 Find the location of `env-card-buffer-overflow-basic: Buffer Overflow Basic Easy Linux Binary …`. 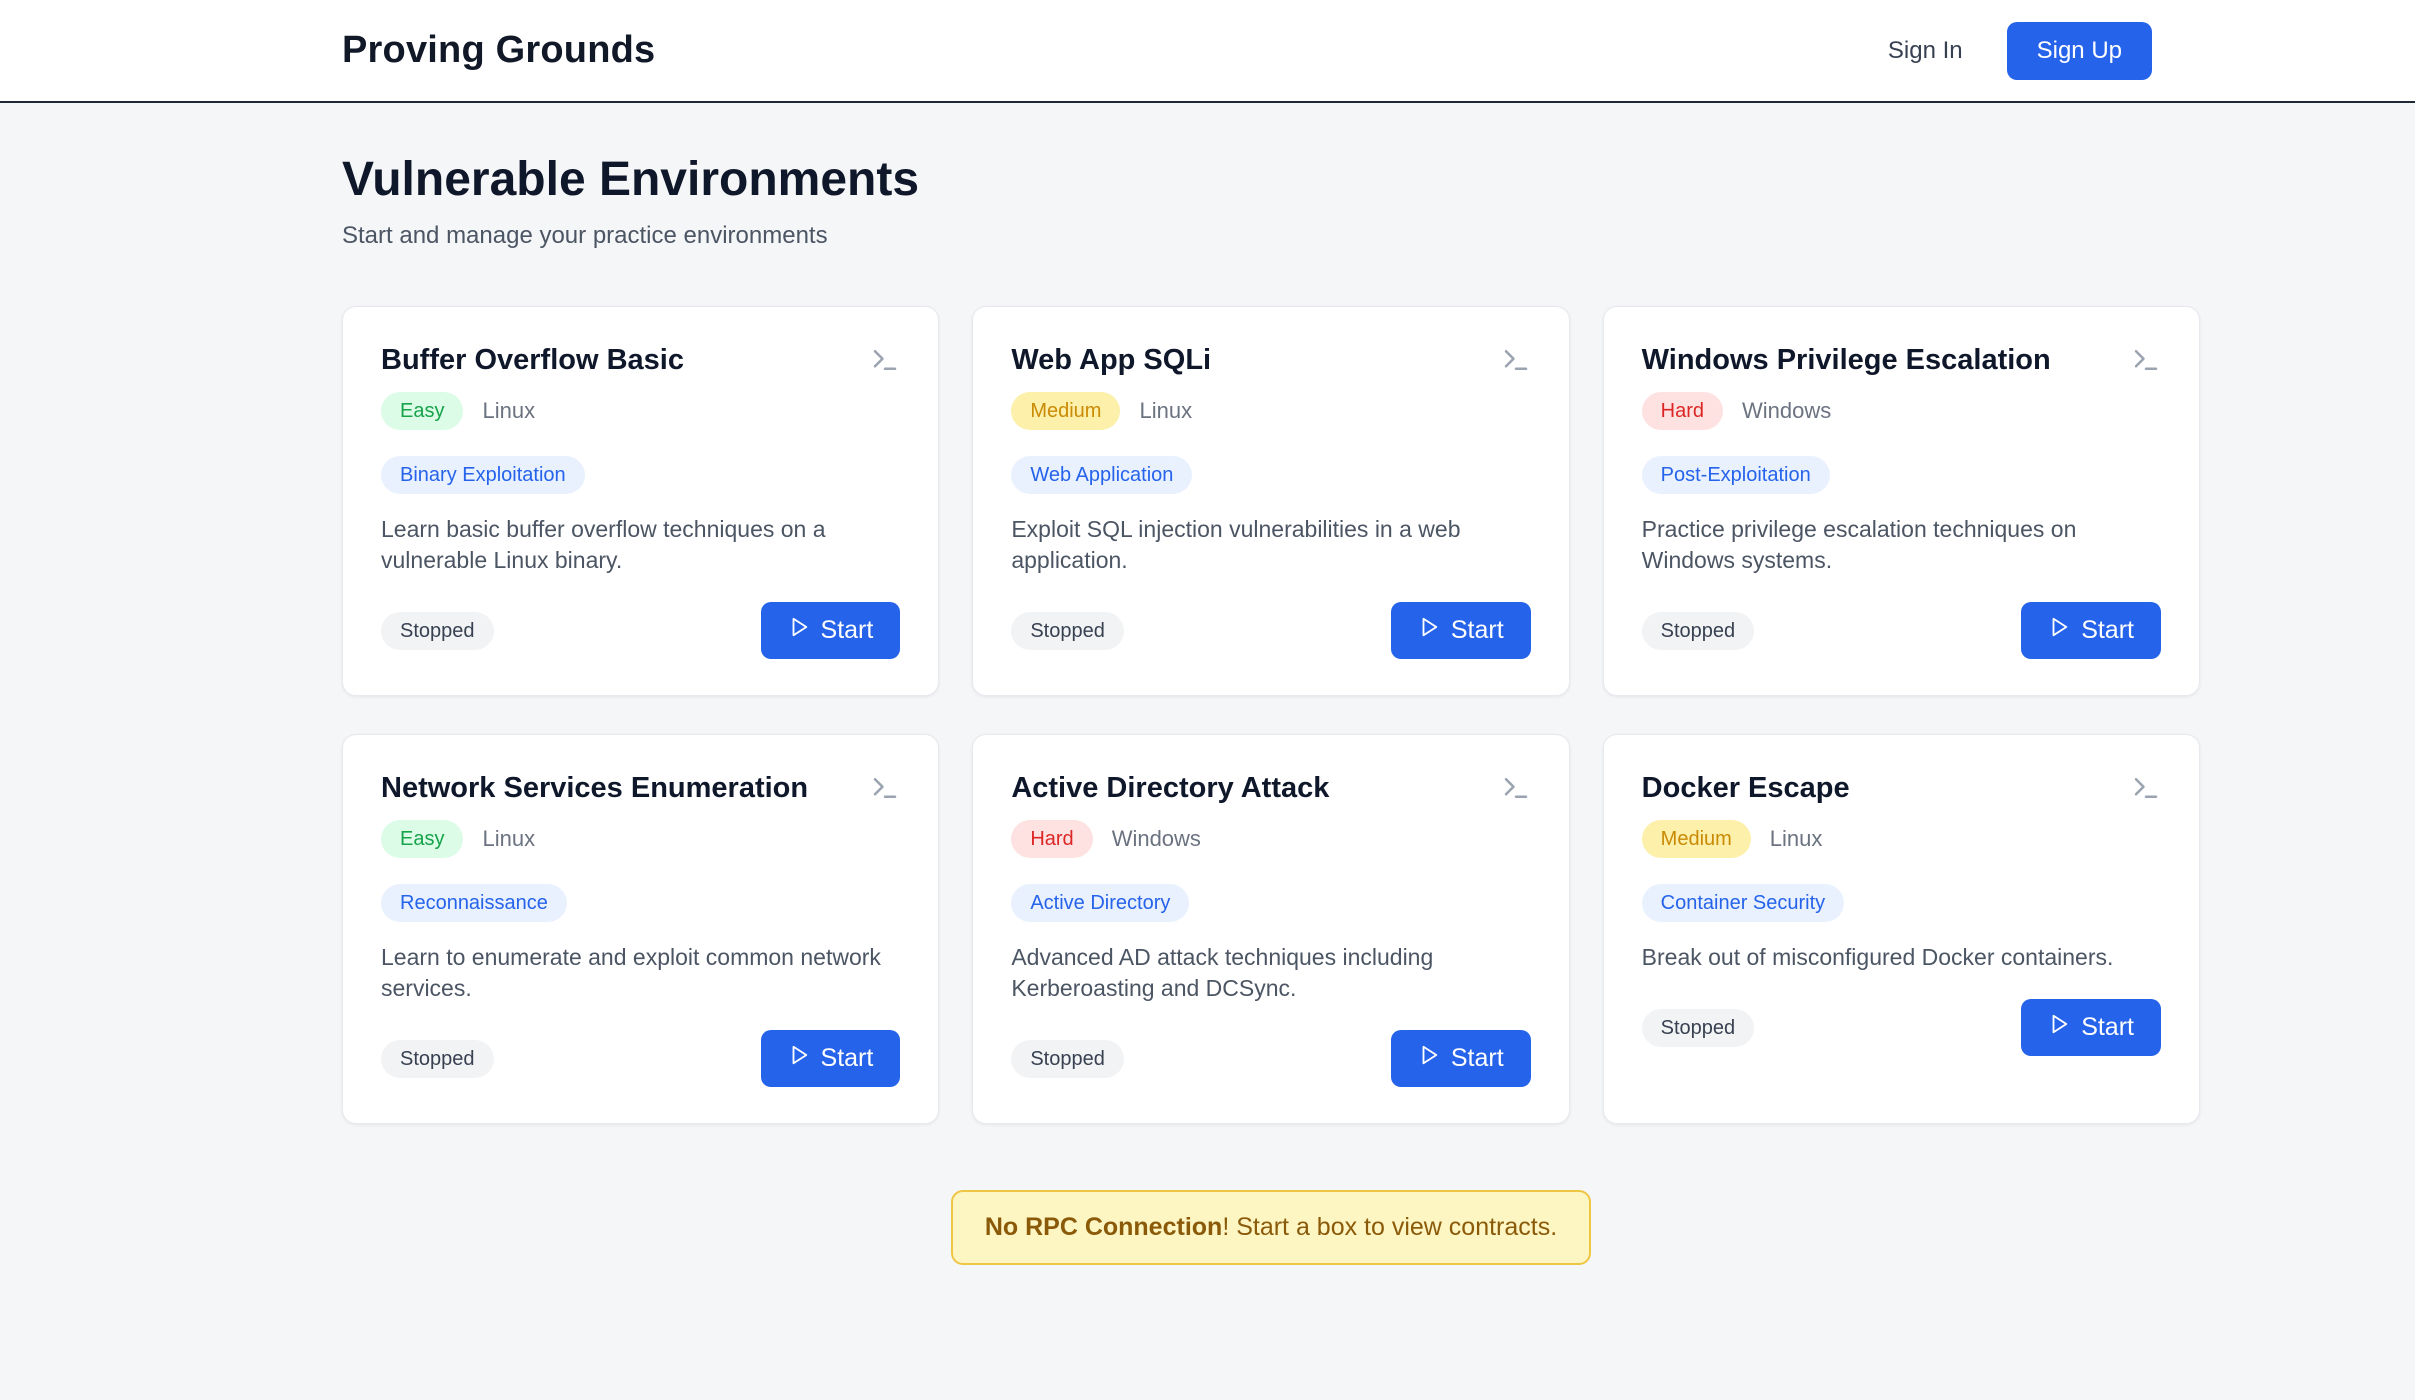

env-card-buffer-overflow-basic: Buffer Overflow Basic Easy Linux Binary … is located at coordinates (641, 501).